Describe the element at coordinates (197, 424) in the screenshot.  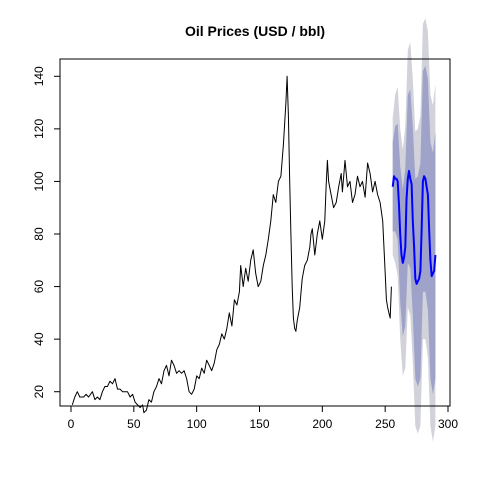
I see `x-tick-label: 100` at that location.